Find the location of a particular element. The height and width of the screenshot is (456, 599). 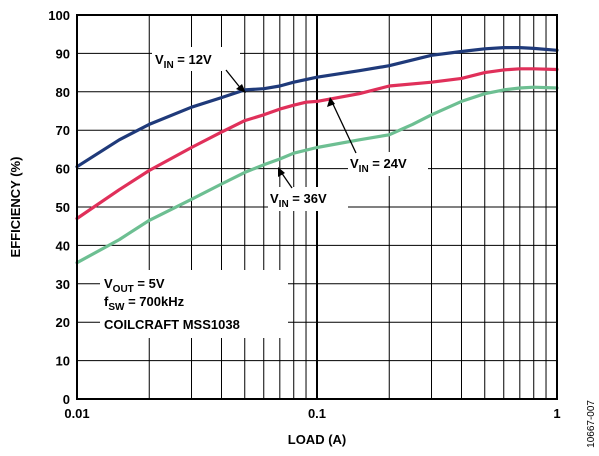

annotation-vin12-background is located at coordinates (196, 59).